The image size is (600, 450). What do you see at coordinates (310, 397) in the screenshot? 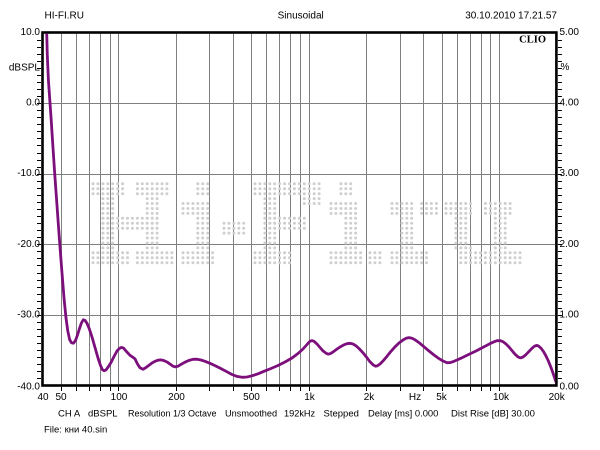
I see `svg-text: 1k` at bounding box center [310, 397].